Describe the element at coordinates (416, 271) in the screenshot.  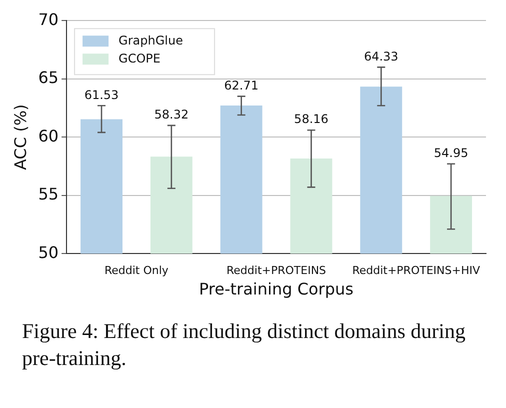
I see `x-tick-label: Reddit+PROTEINS+HIV` at that location.